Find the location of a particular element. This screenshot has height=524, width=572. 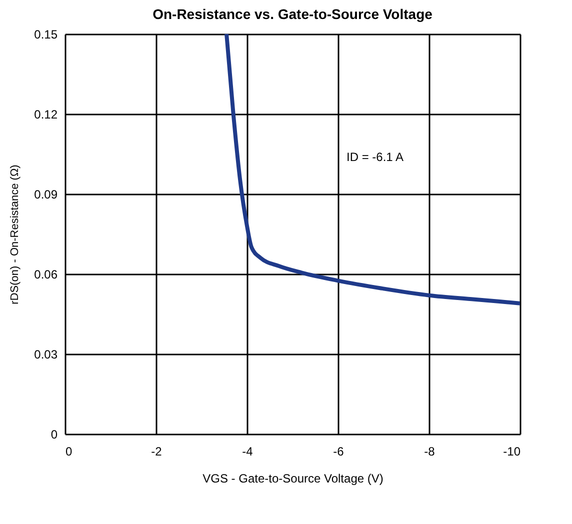

x-tick-label: -6 is located at coordinates (338, 451).